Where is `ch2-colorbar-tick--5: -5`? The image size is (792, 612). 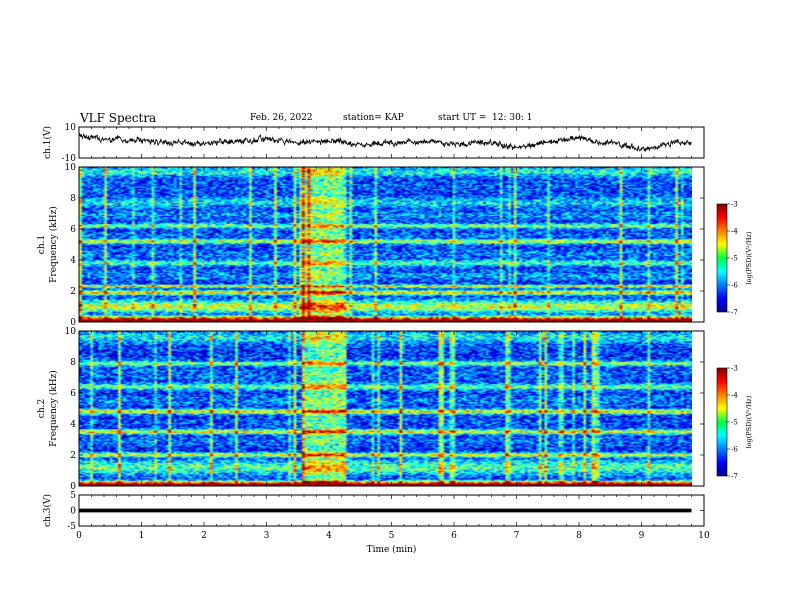
ch2-colorbar-tick--5: -5 is located at coordinates (734, 423).